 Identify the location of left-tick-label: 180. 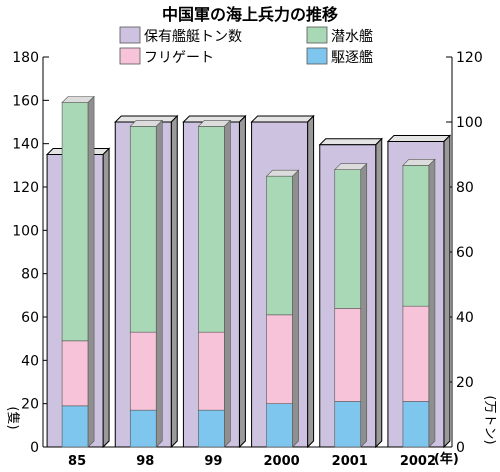
(25, 58).